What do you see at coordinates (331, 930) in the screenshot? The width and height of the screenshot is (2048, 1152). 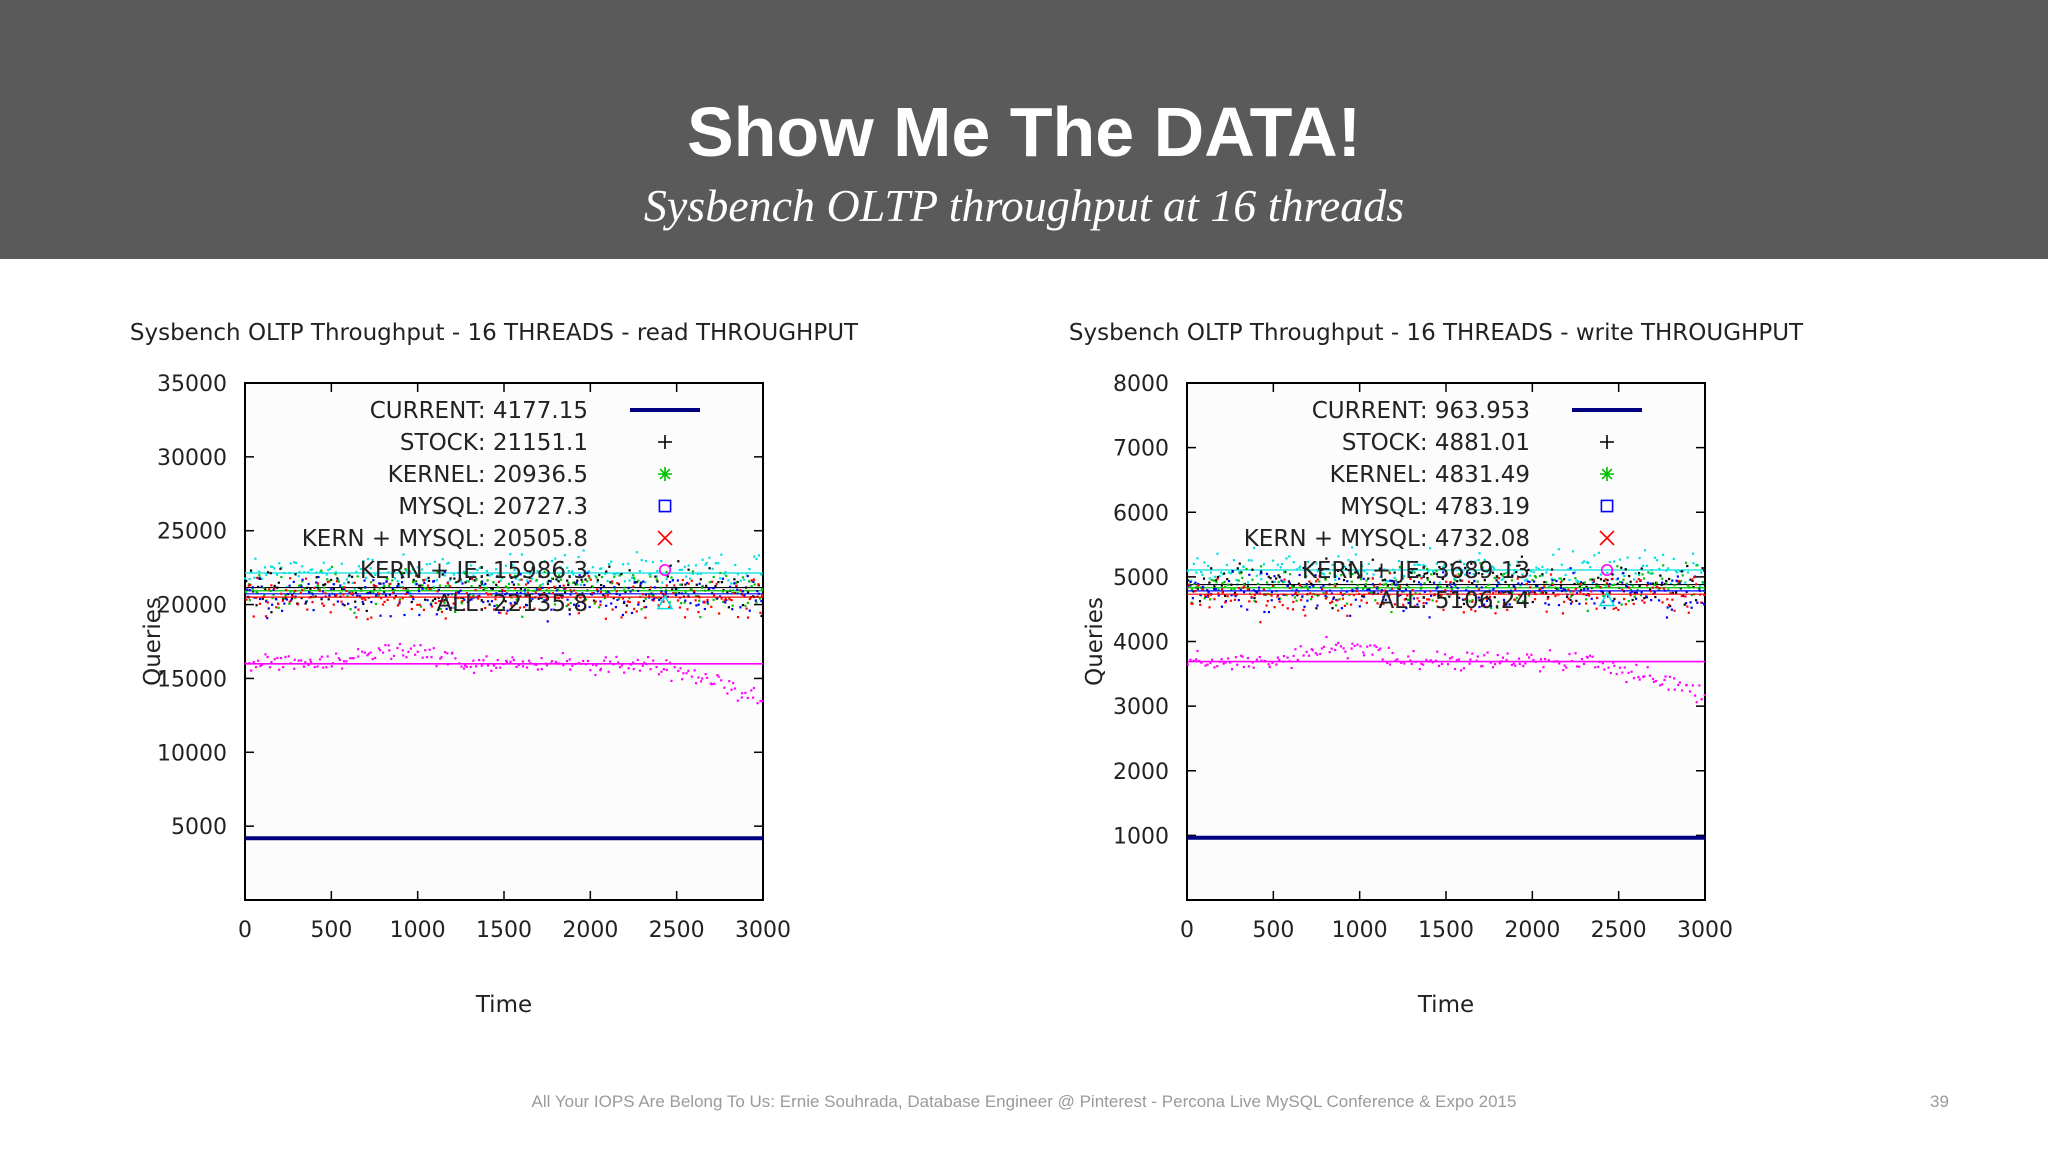 I see `x-tick-label: 500` at bounding box center [331, 930].